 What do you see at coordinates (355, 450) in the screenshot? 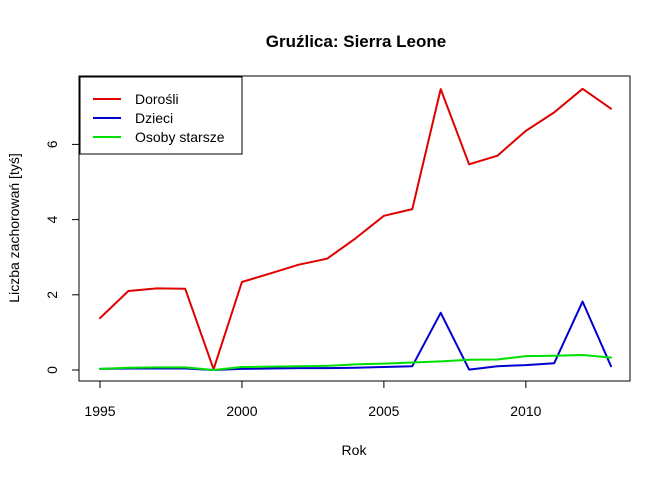
I see `x-axis-label: Rok` at bounding box center [355, 450].